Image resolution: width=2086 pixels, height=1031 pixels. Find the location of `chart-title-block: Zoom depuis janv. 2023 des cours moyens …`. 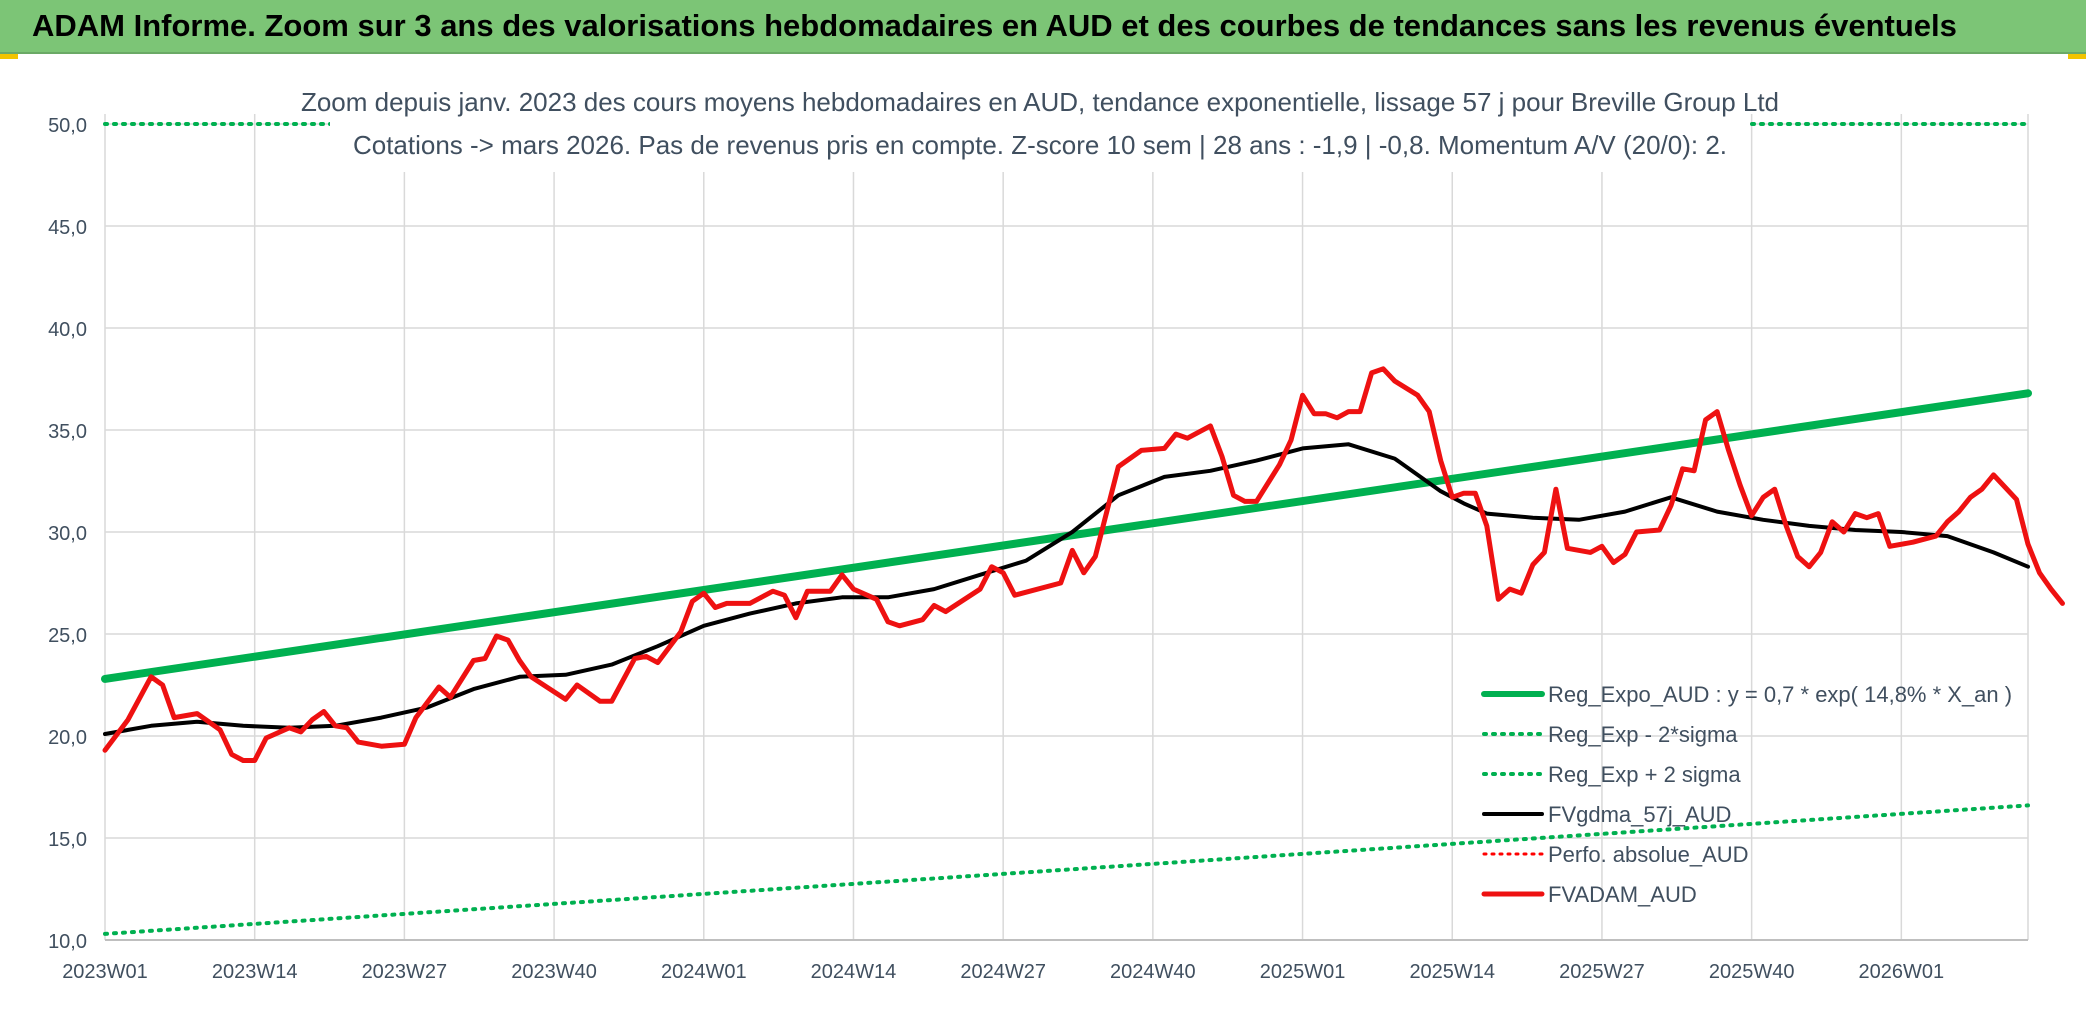

chart-title-block: Zoom depuis janv. 2023 des cours moyens … is located at coordinates (1040, 126).